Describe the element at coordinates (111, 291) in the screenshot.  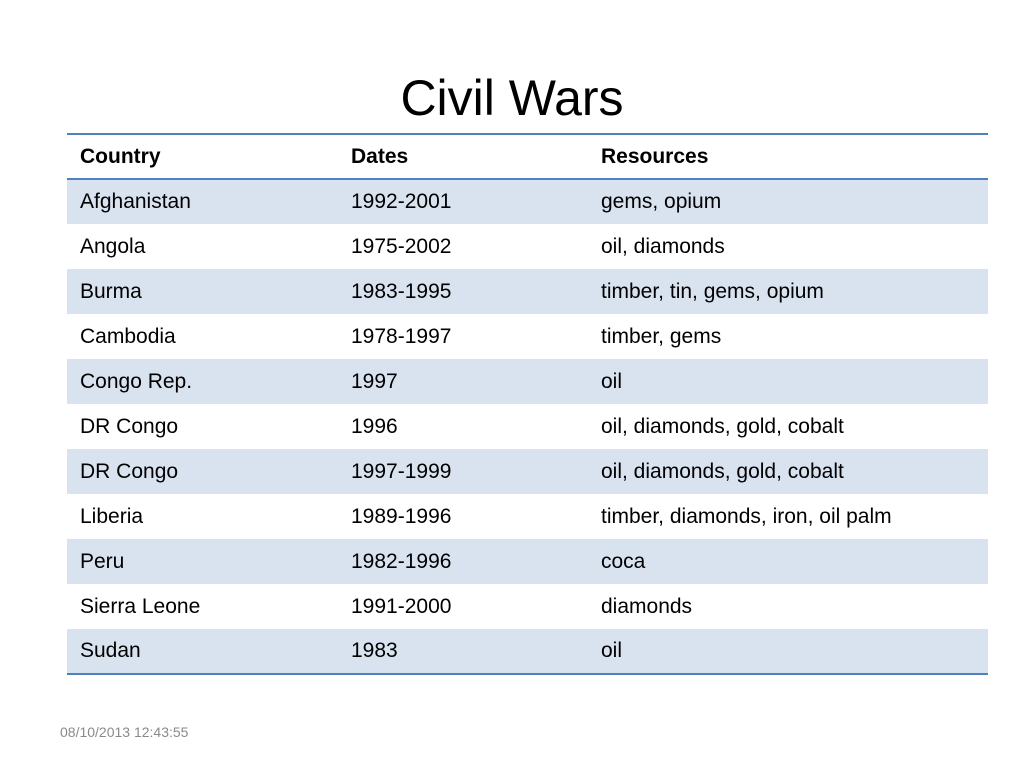
I see `cell-country: Burma` at that location.